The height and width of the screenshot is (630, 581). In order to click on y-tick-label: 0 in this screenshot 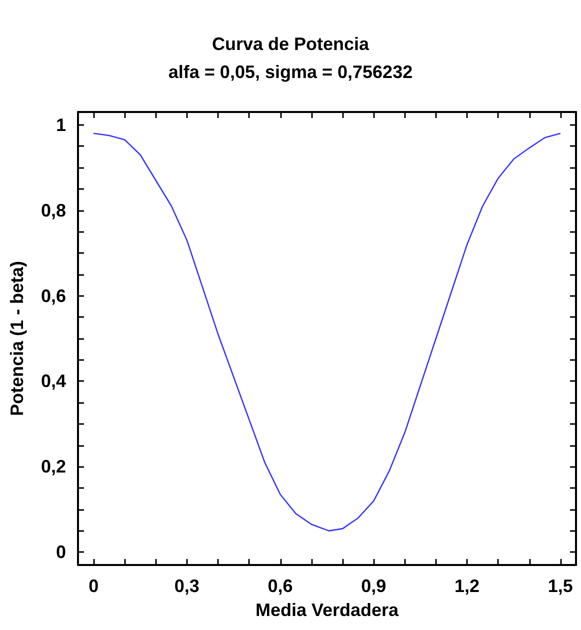, I will do `click(61, 552)`.